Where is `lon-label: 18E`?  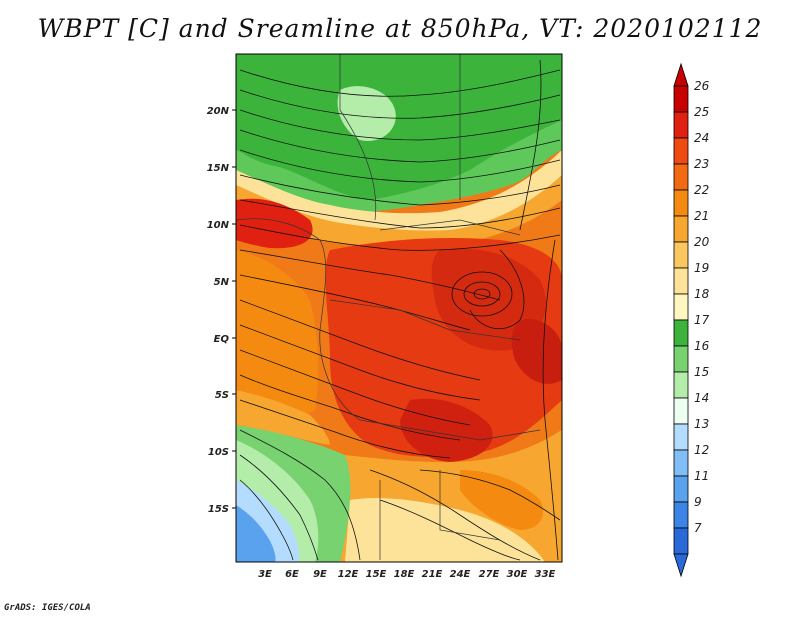
lon-label: 18E is located at coordinates (404, 574).